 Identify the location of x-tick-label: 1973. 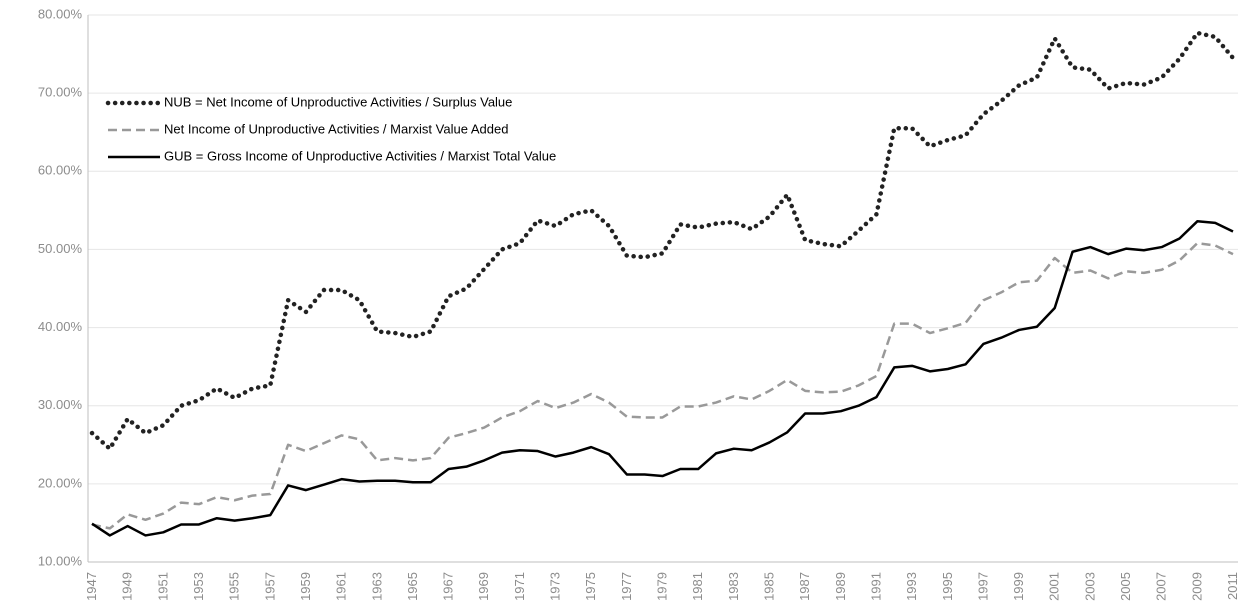
(555, 586).